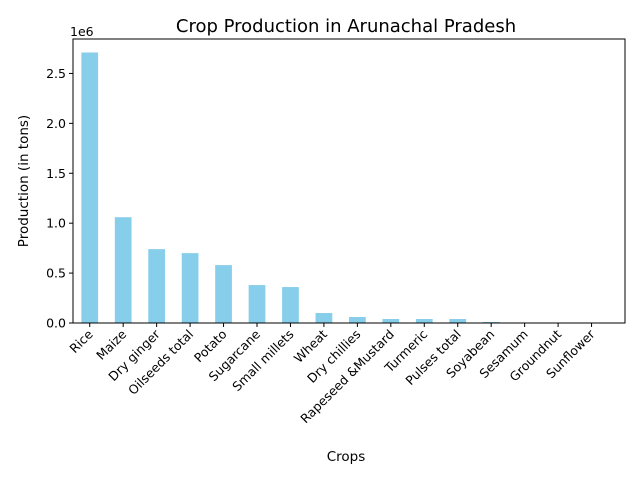 This screenshot has height=485, width=640. Describe the element at coordinates (81, 341) in the screenshot. I see `x-tick-label-0: Rice` at that location.